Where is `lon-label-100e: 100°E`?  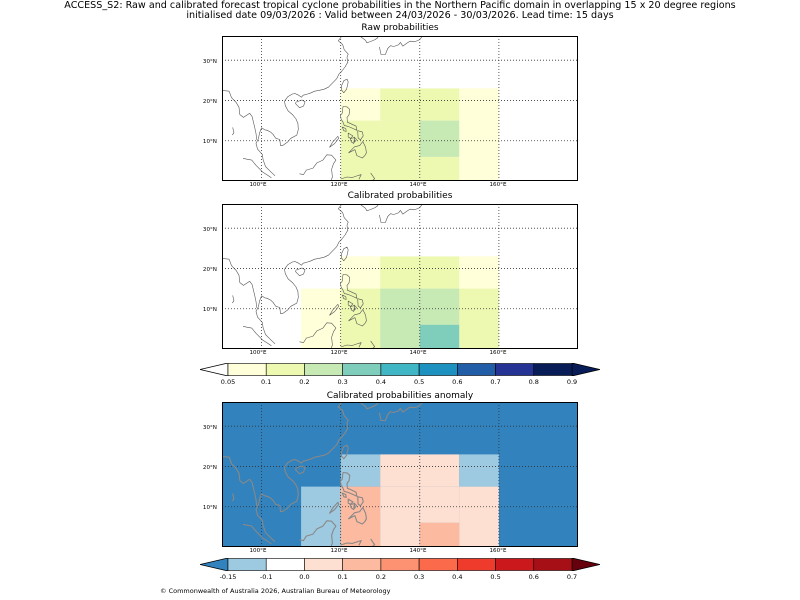 lon-label-100e: 100°E is located at coordinates (258, 353).